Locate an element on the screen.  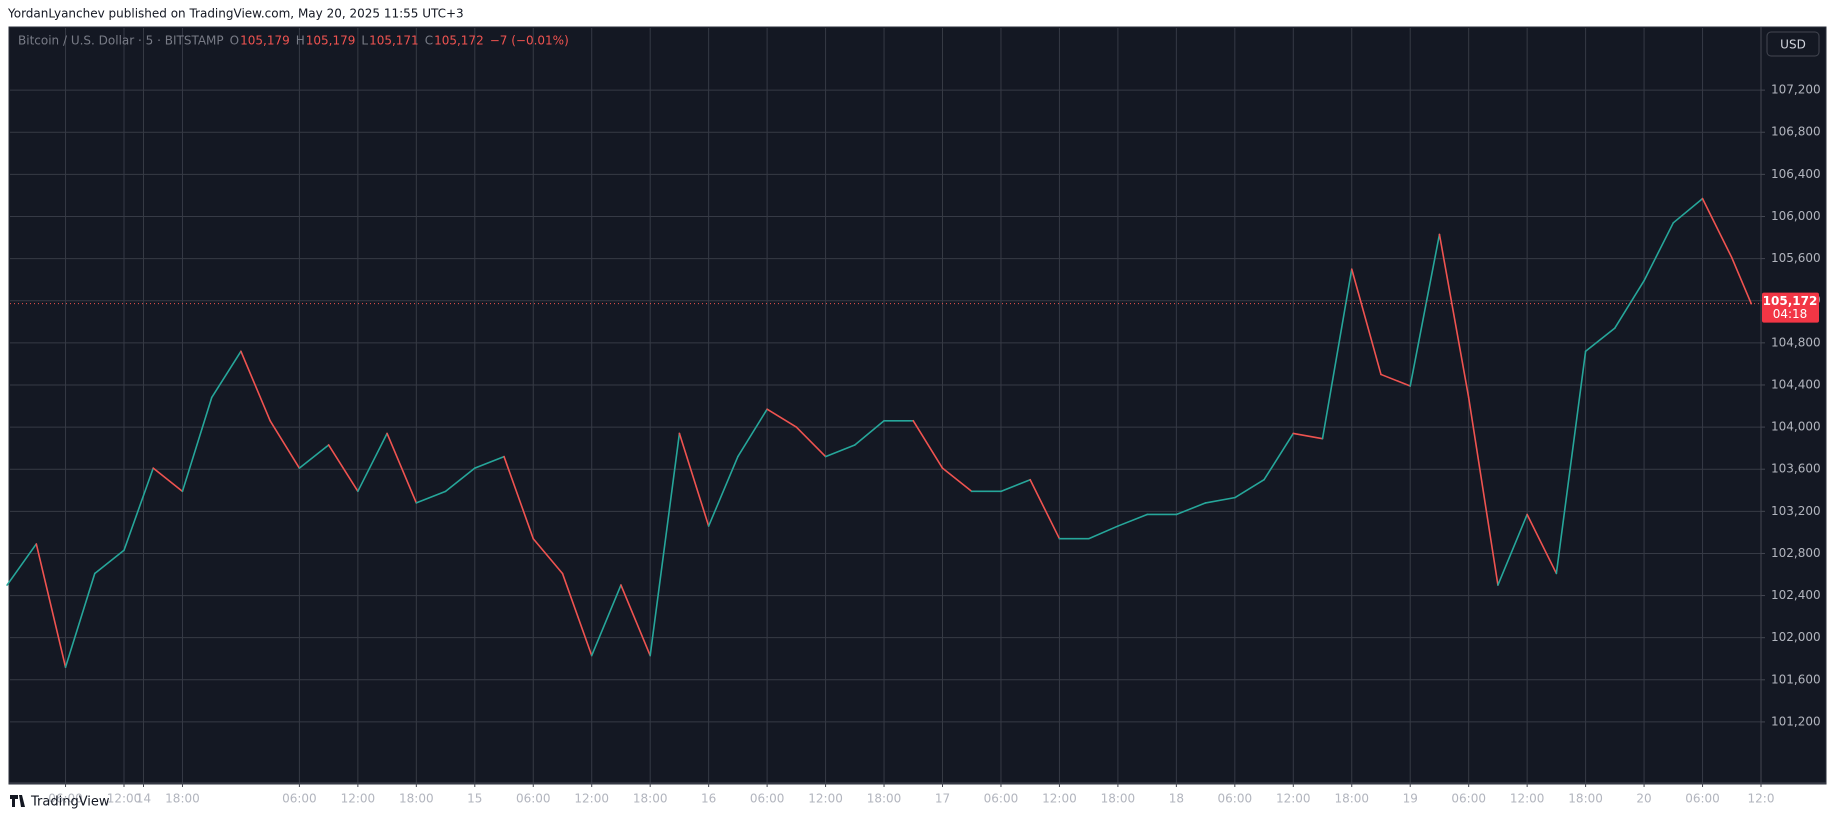
x-tick-label: 17 is located at coordinates (942, 799).